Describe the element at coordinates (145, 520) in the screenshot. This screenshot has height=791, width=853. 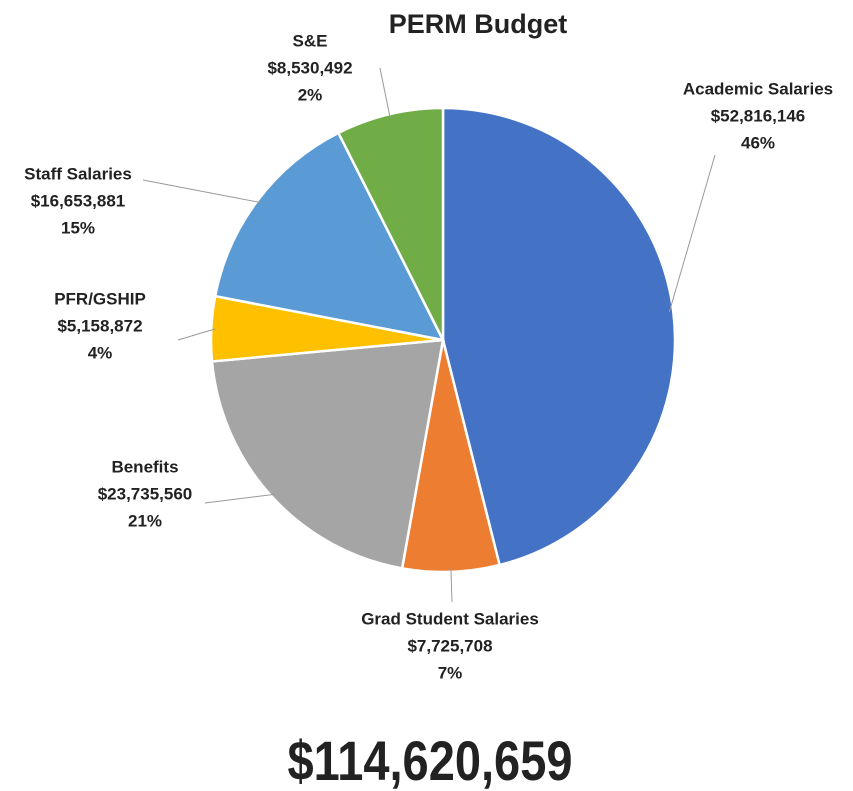
I see `slice-percent-label: 21%` at that location.